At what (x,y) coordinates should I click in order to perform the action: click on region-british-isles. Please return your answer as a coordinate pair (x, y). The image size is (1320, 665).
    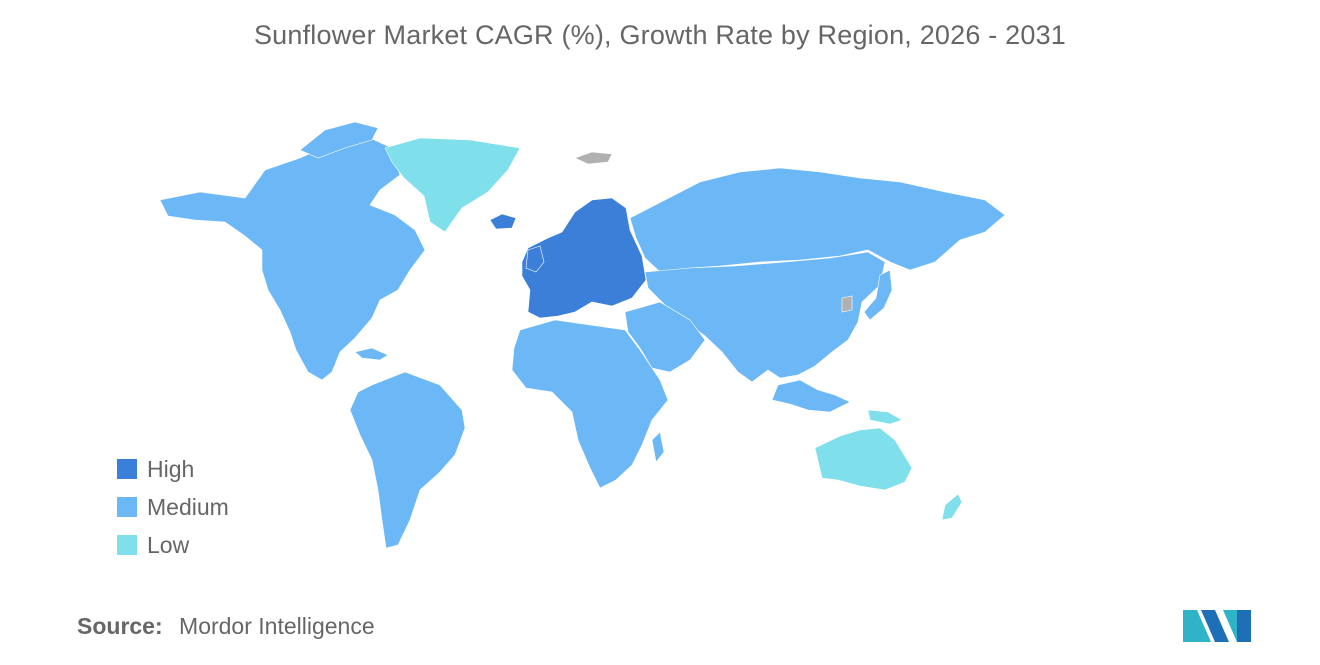
    Looking at the image, I should click on (535, 259).